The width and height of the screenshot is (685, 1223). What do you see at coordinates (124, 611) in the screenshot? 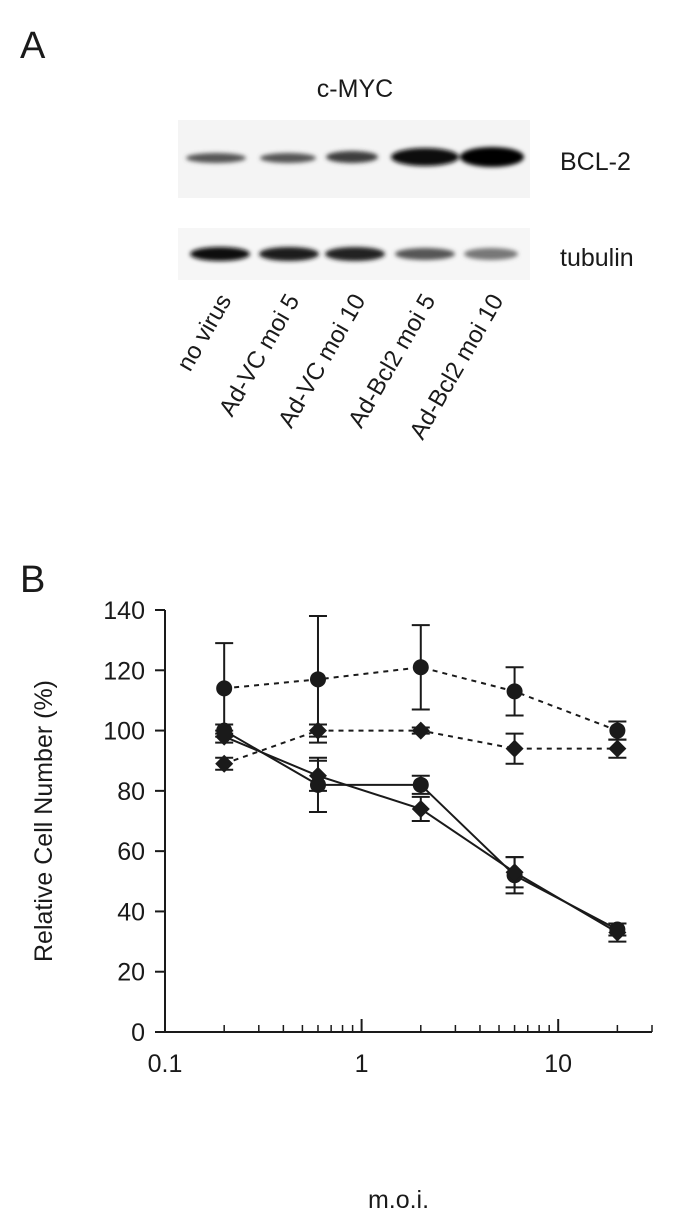
I see `y-tick-label: 140` at bounding box center [124, 611].